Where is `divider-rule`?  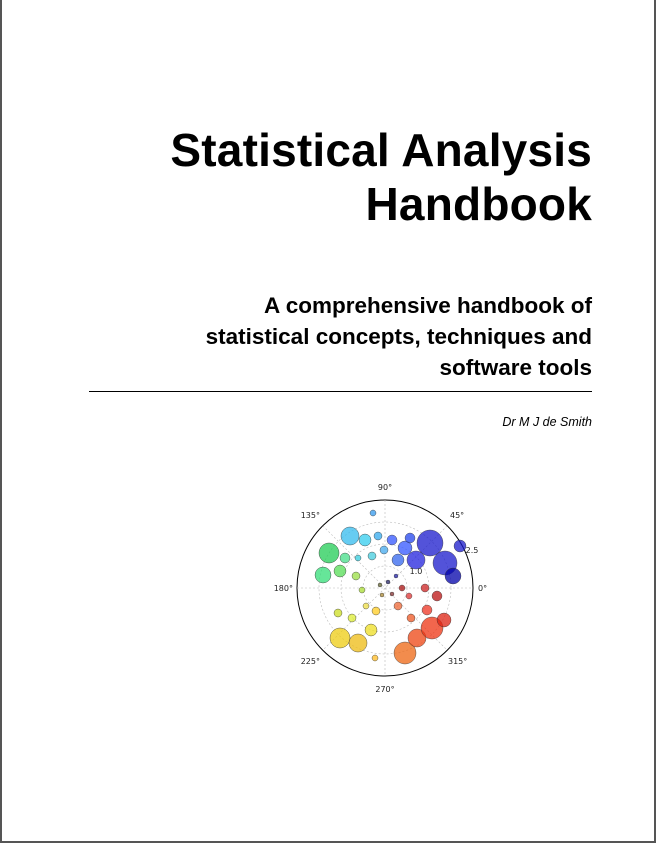
divider-rule is located at coordinates (340, 391).